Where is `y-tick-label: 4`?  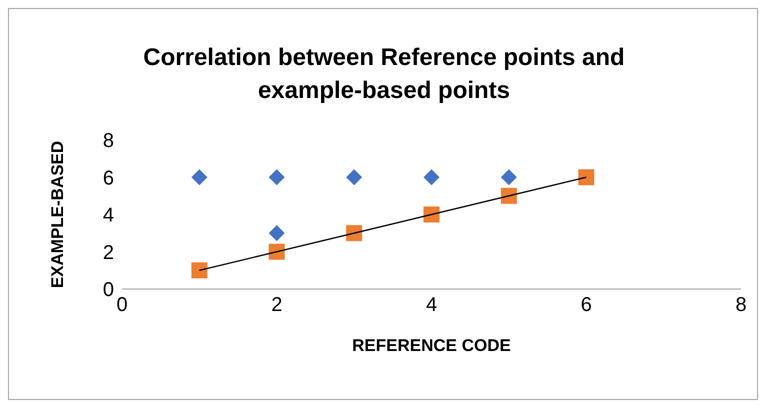
y-tick-label: 4 is located at coordinates (108, 215).